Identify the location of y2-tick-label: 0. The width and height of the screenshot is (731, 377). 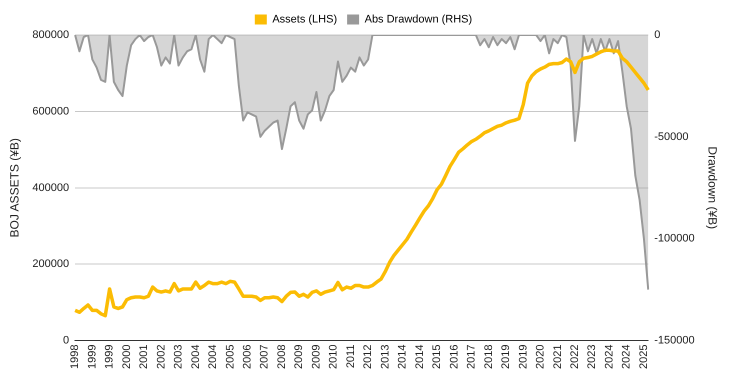
(657, 35).